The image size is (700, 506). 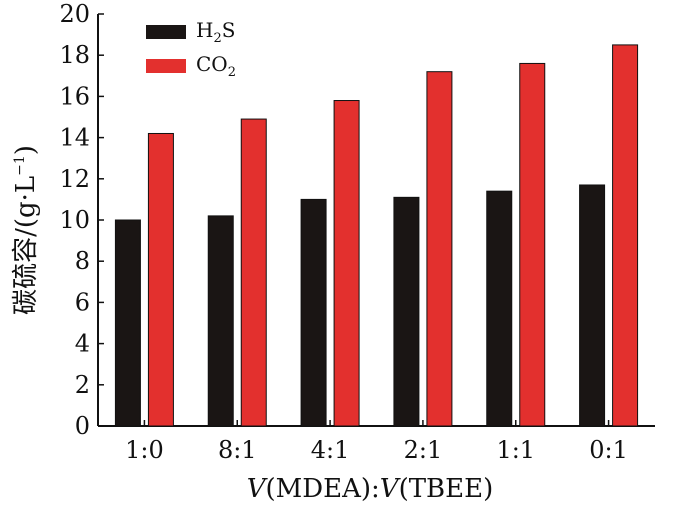 I want to click on y-axis-title: 碳硫容/(g·L−1), so click(x=26, y=230).